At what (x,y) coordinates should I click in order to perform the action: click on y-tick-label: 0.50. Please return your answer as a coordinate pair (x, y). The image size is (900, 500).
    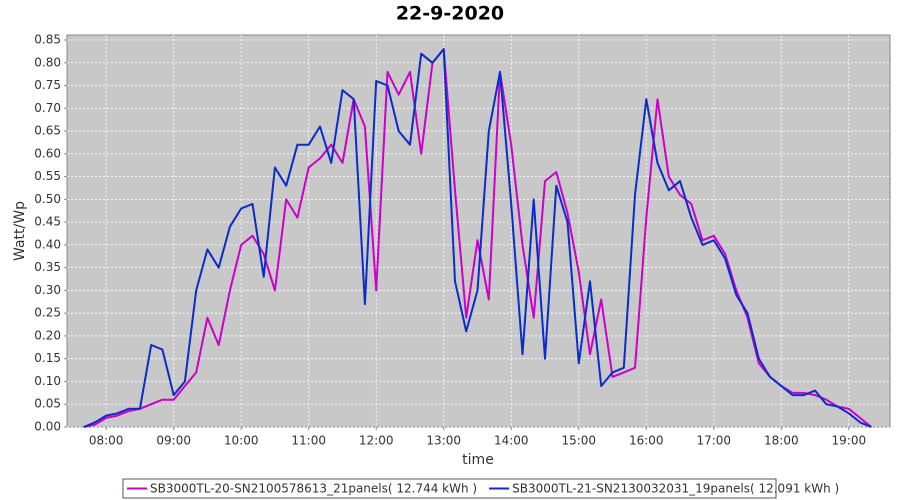
    Looking at the image, I should click on (47, 199).